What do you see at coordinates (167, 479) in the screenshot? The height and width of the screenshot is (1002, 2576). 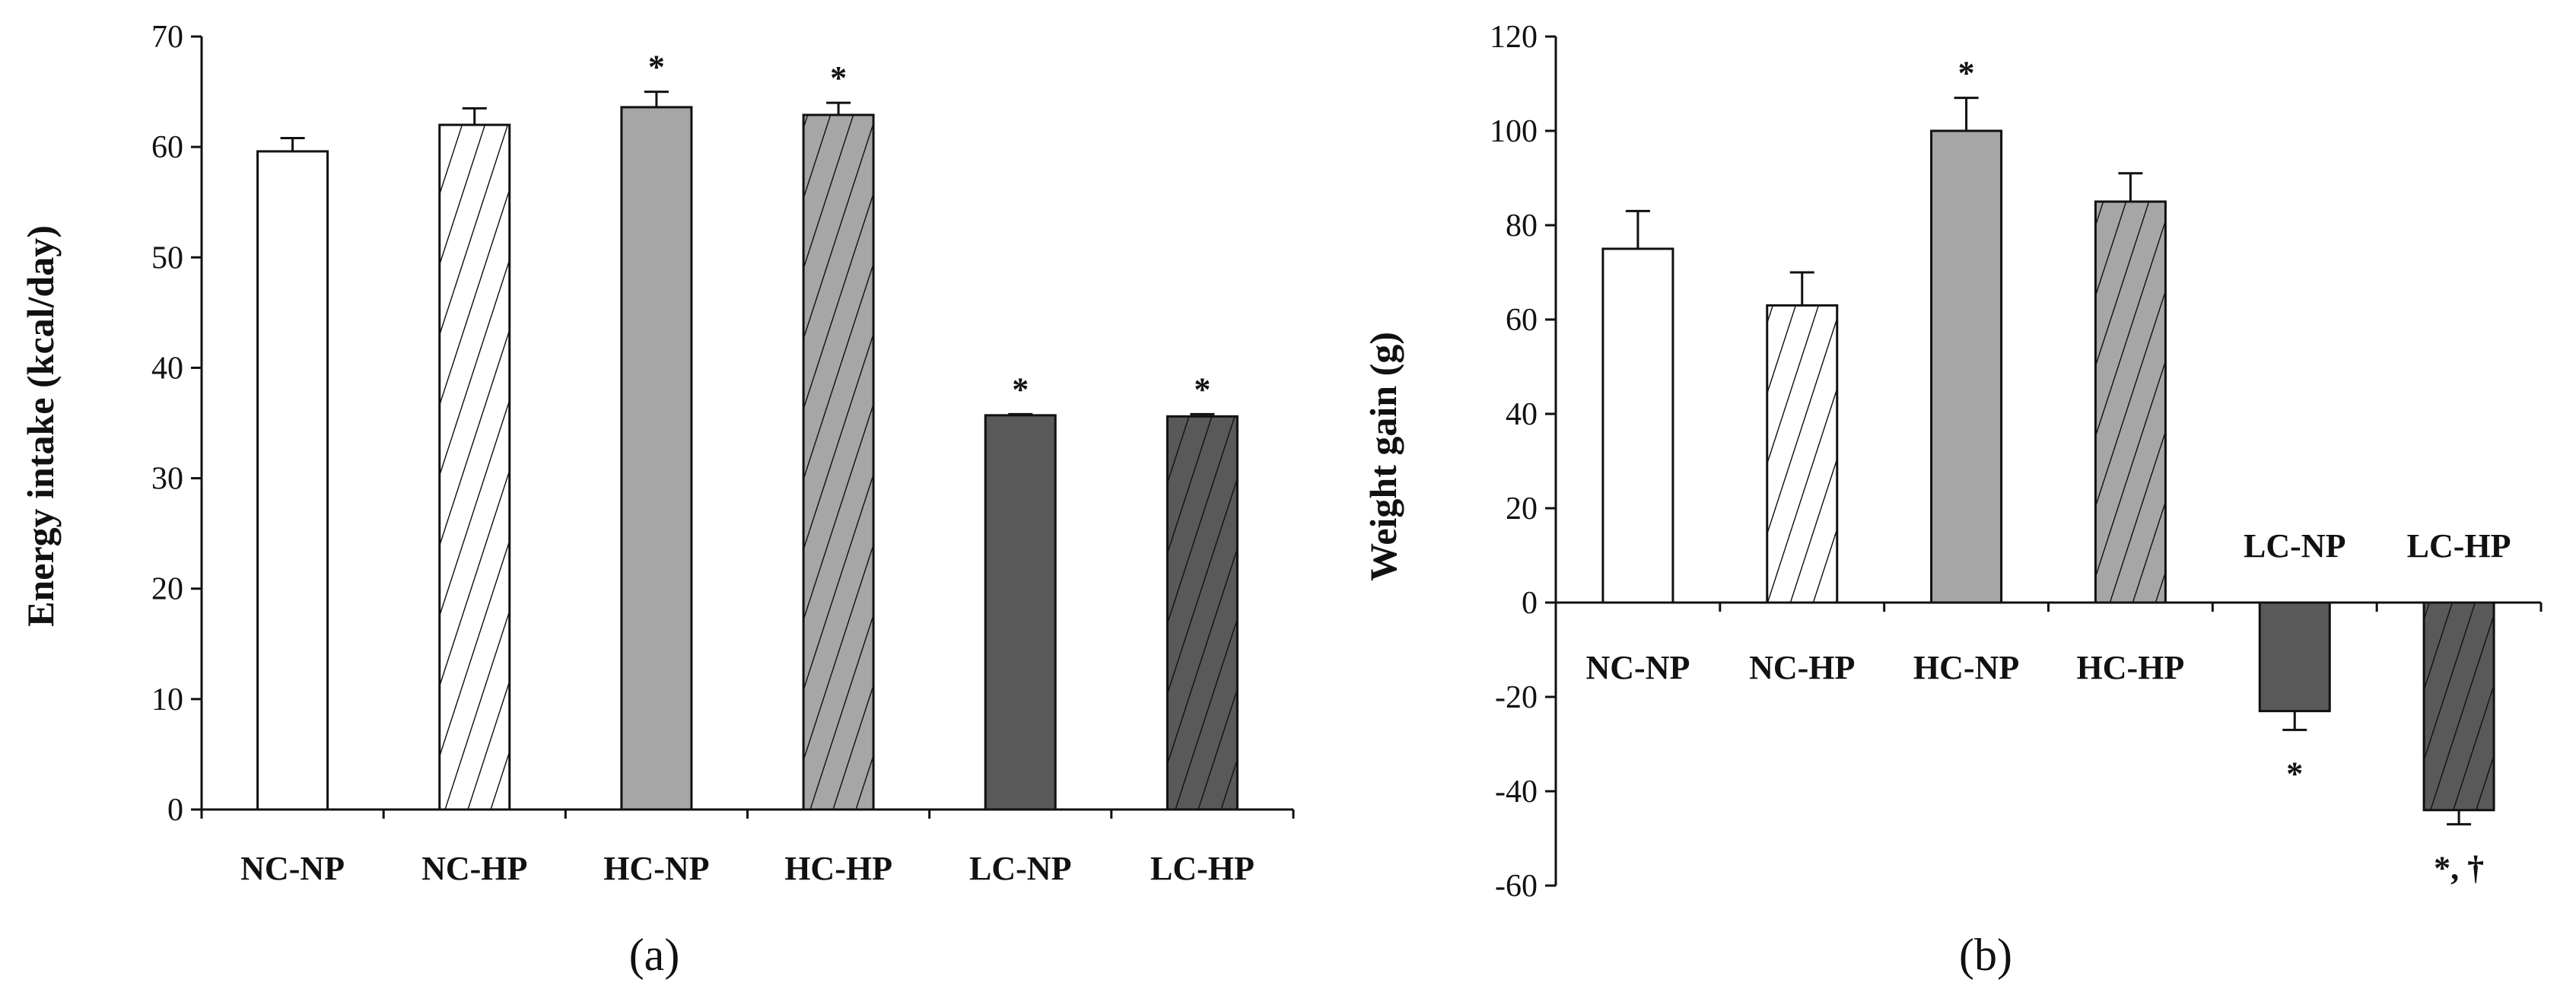 I see `y-tick-label: 30` at bounding box center [167, 479].